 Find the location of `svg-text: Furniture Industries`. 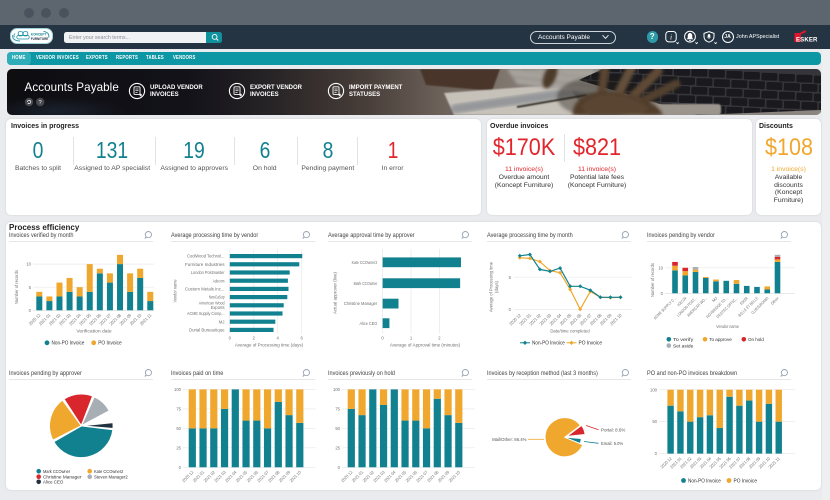

svg-text: Furniture Industries is located at coordinates (205, 264).